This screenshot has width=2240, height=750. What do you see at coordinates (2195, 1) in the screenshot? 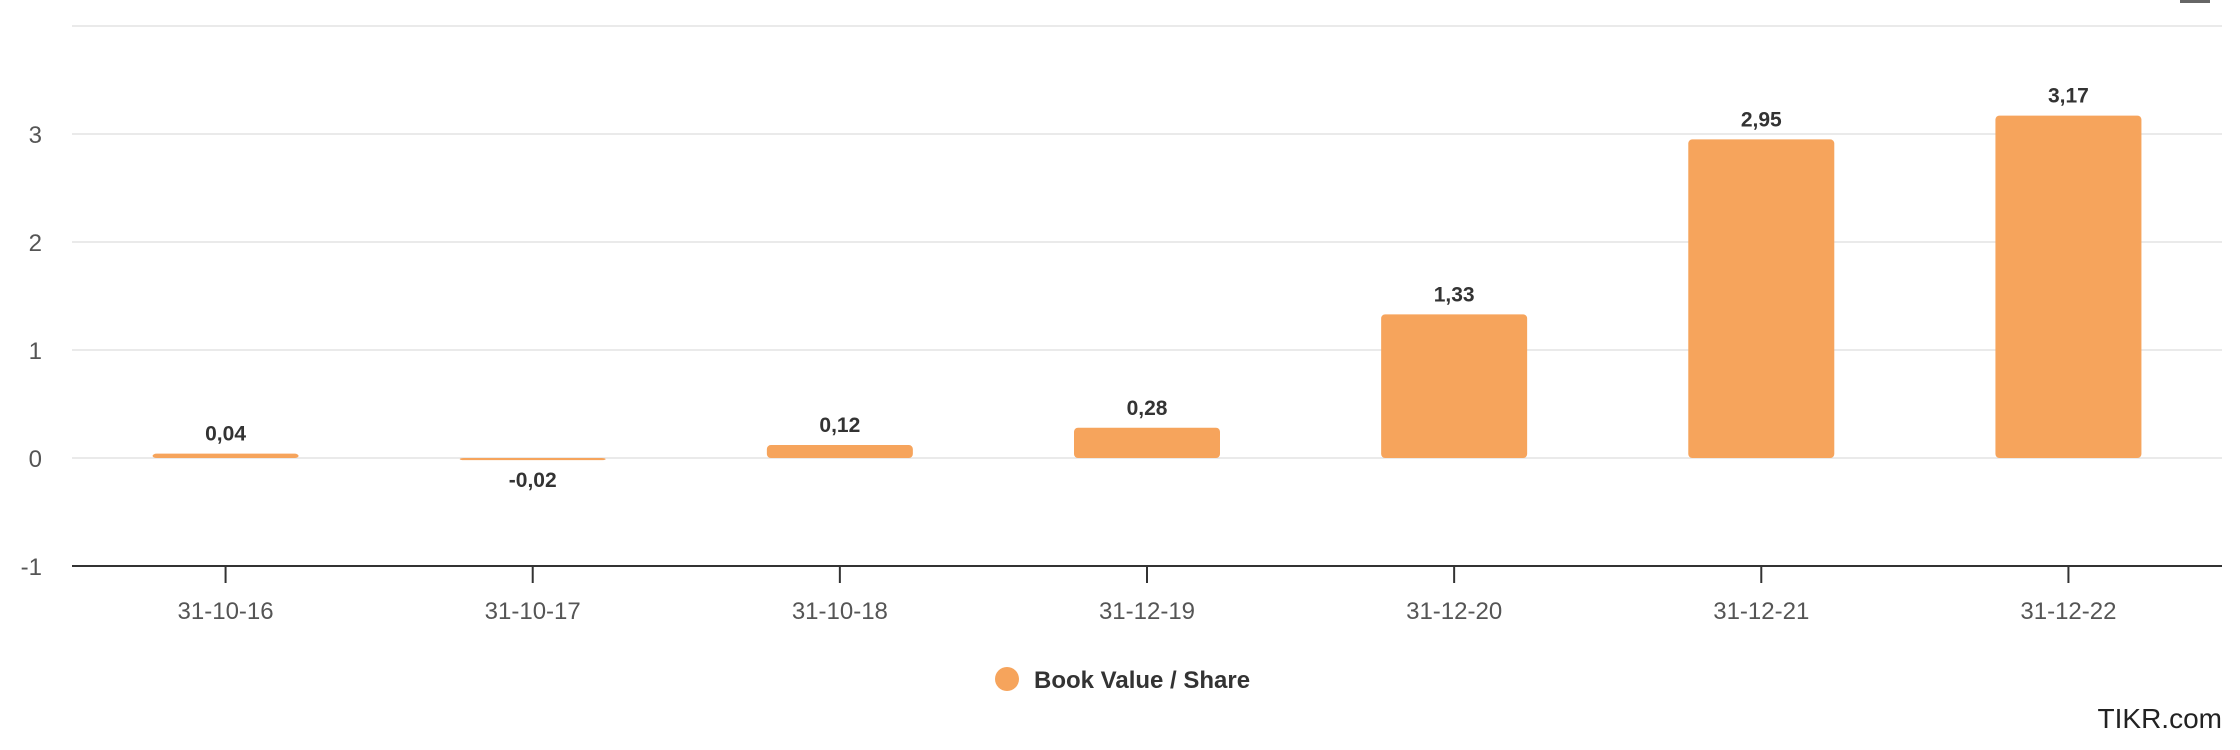
I see `menu-icon` at bounding box center [2195, 1].